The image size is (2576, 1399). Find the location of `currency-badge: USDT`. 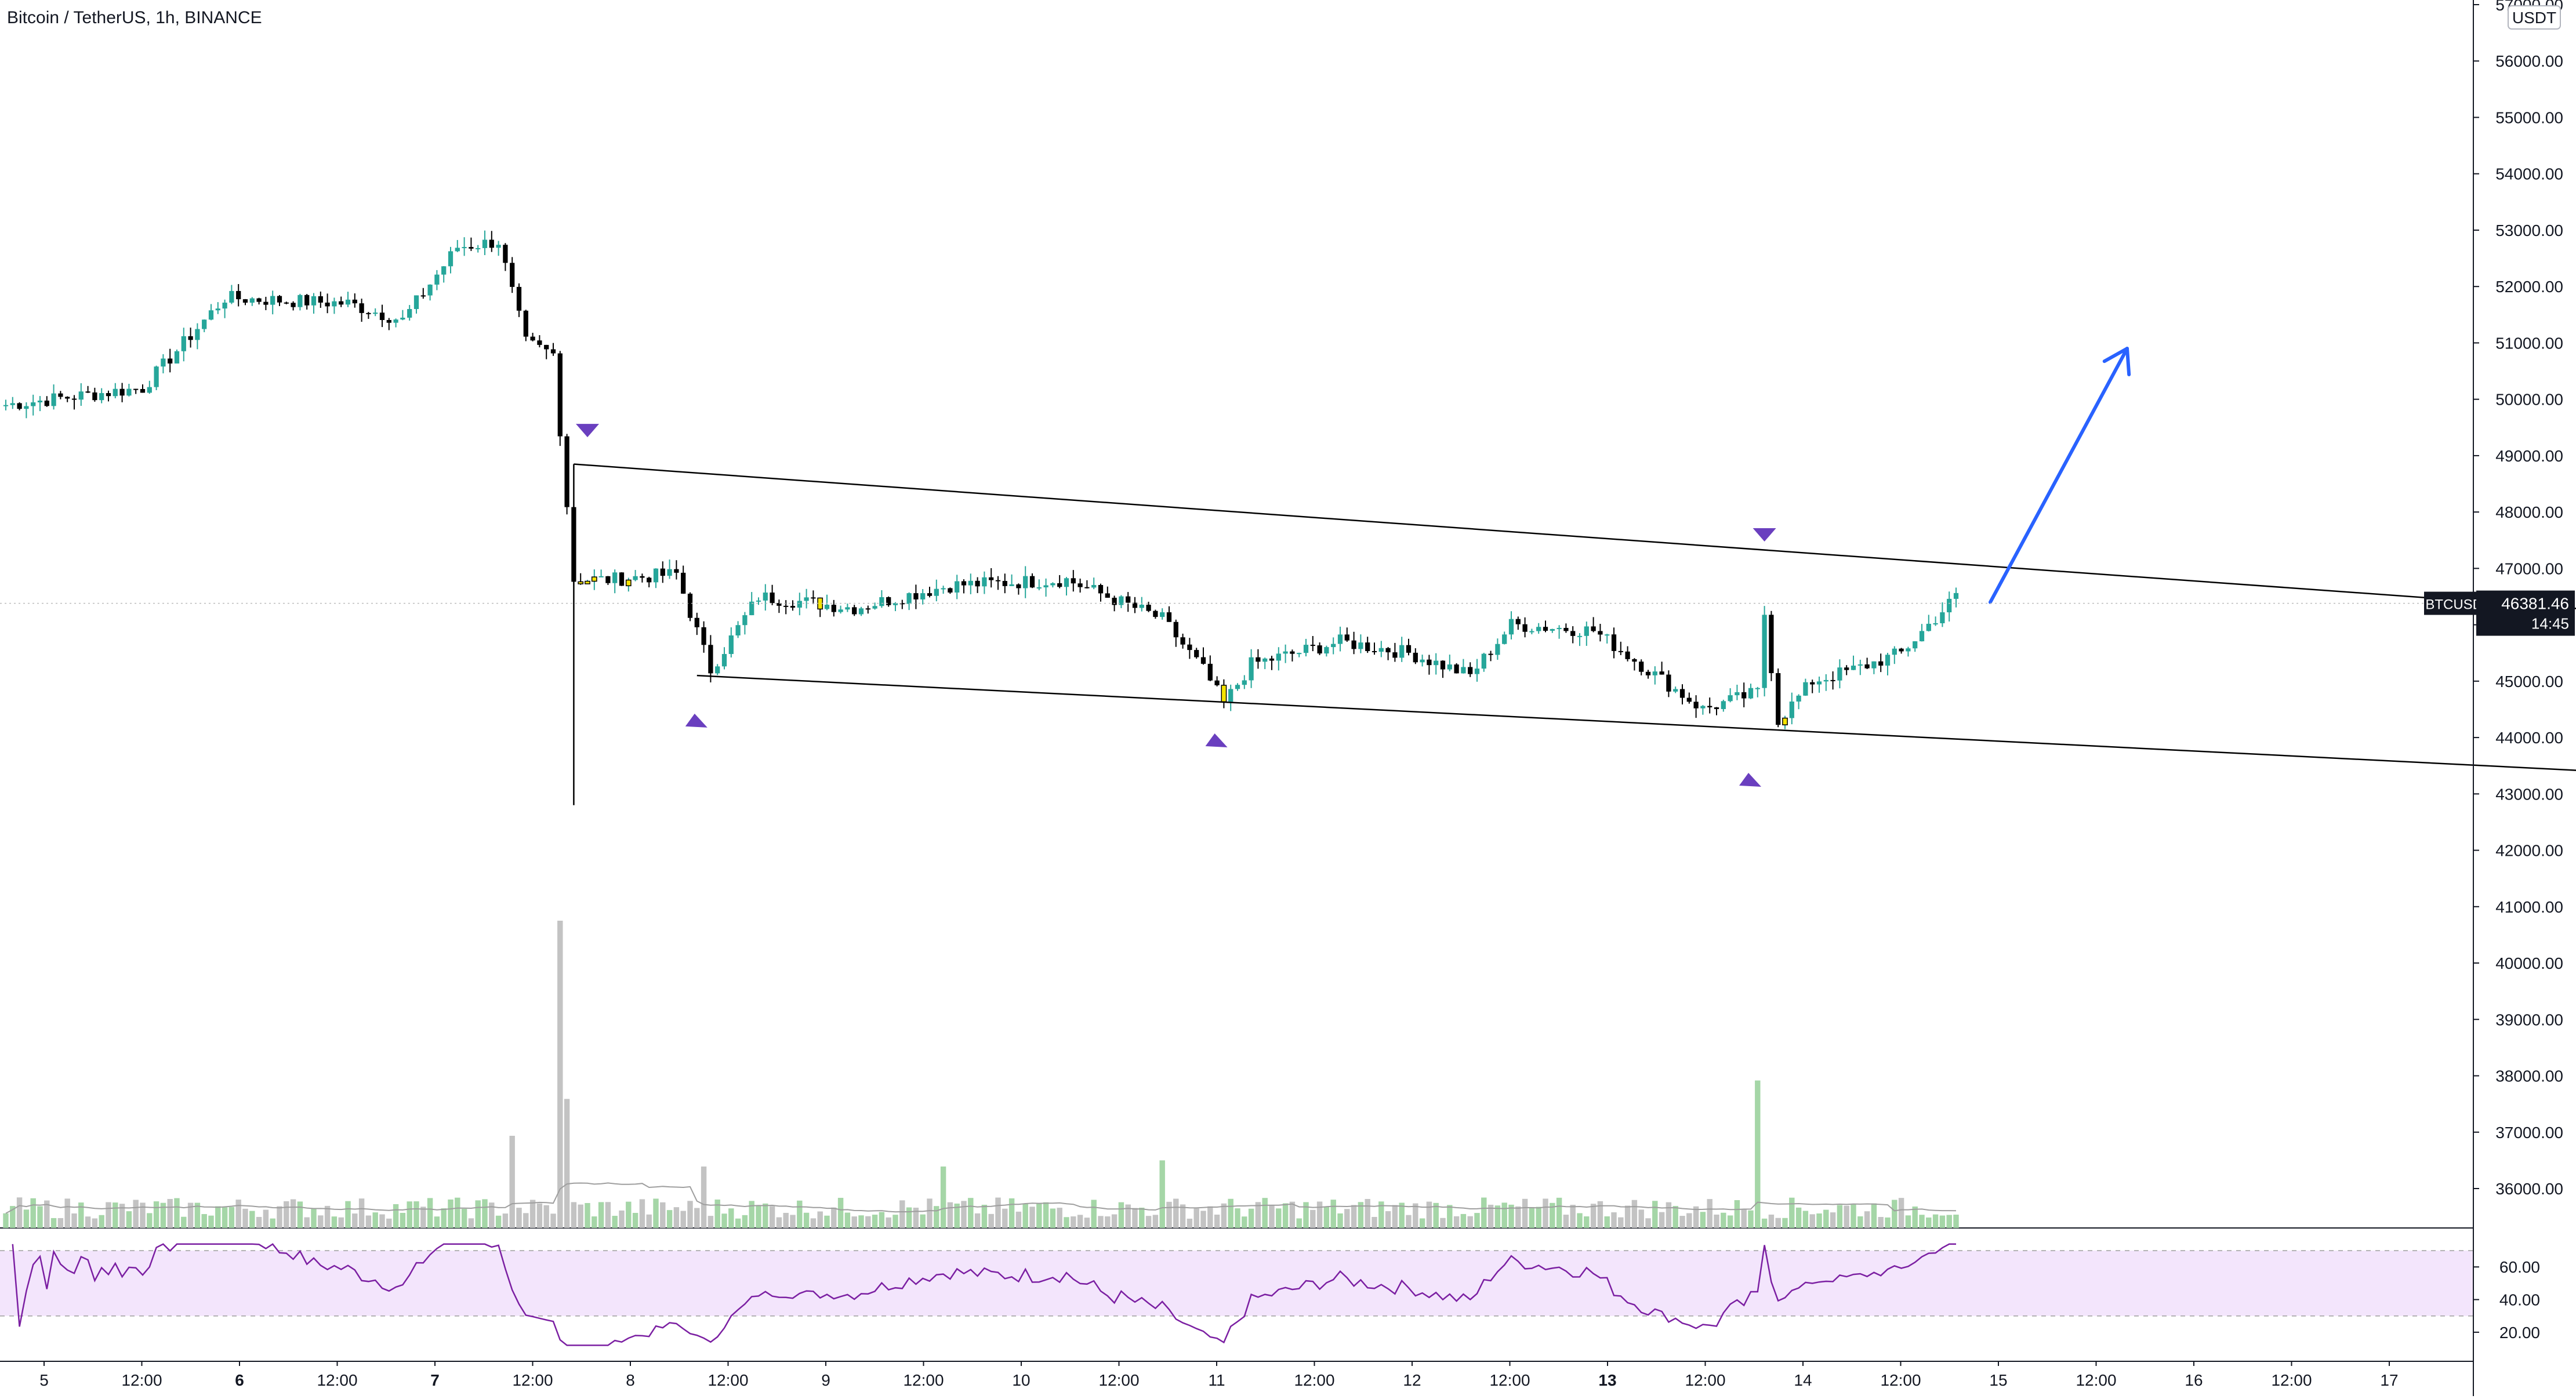

currency-badge: USDT is located at coordinates (2534, 17).